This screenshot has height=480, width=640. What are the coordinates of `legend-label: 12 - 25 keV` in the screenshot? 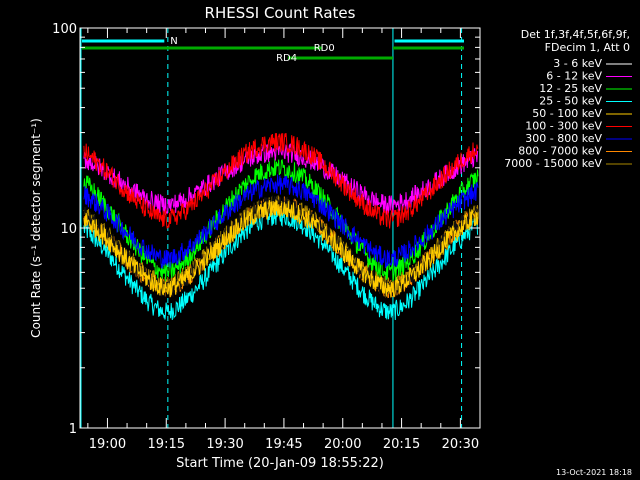 It's located at (570, 88).